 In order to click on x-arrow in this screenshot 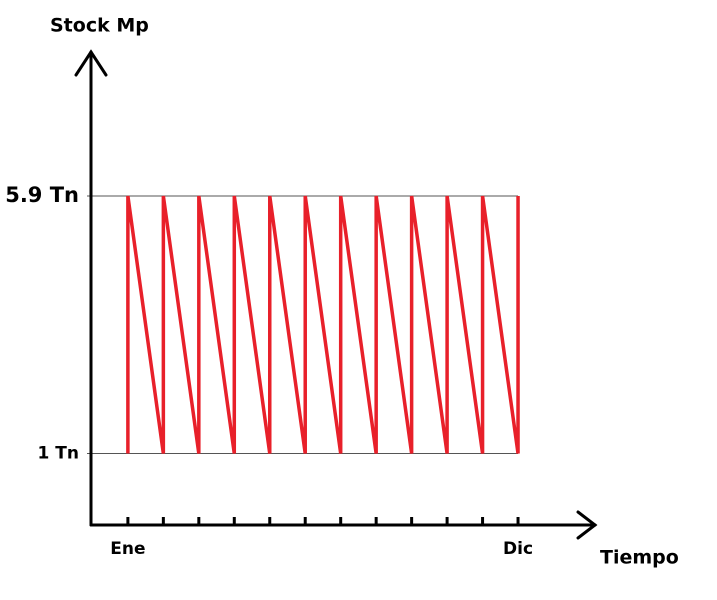, I will do `click(587, 525)`.